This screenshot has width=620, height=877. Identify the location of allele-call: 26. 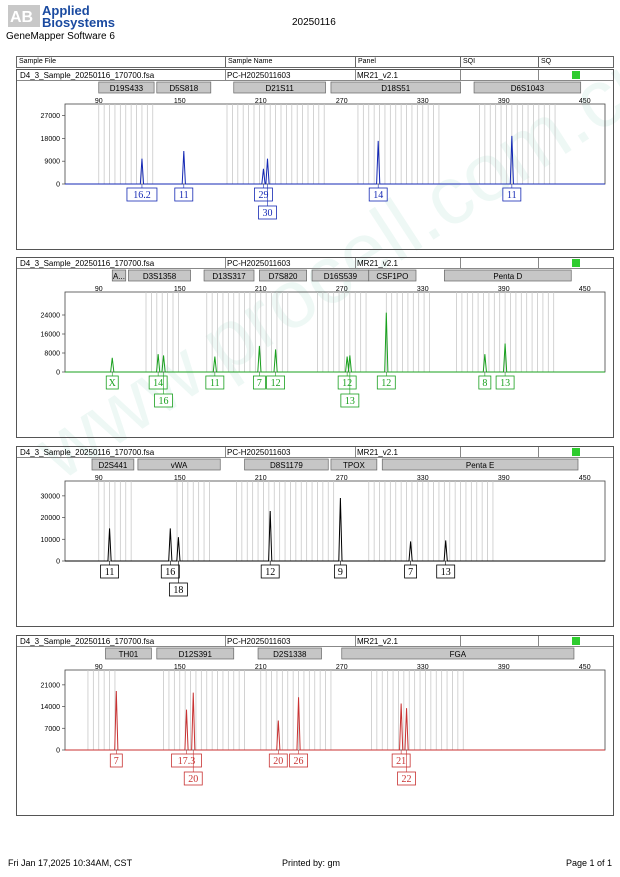
(298, 759).